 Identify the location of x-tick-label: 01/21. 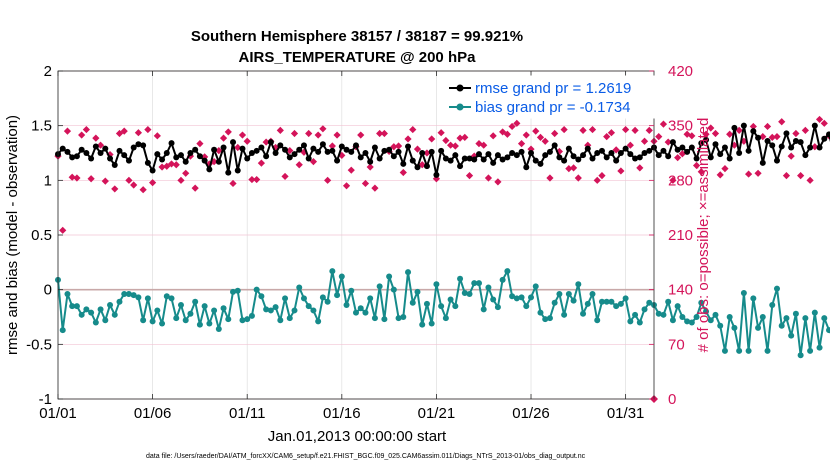
(437, 413).